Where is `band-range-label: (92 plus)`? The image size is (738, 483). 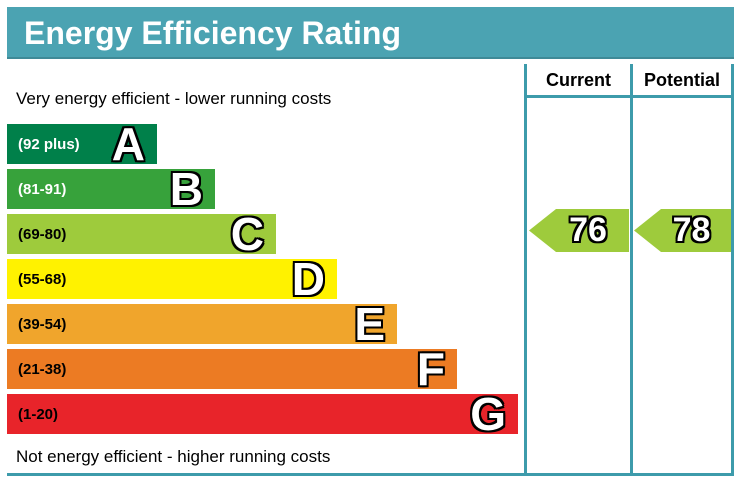
band-range-label: (92 plus) is located at coordinates (49, 144).